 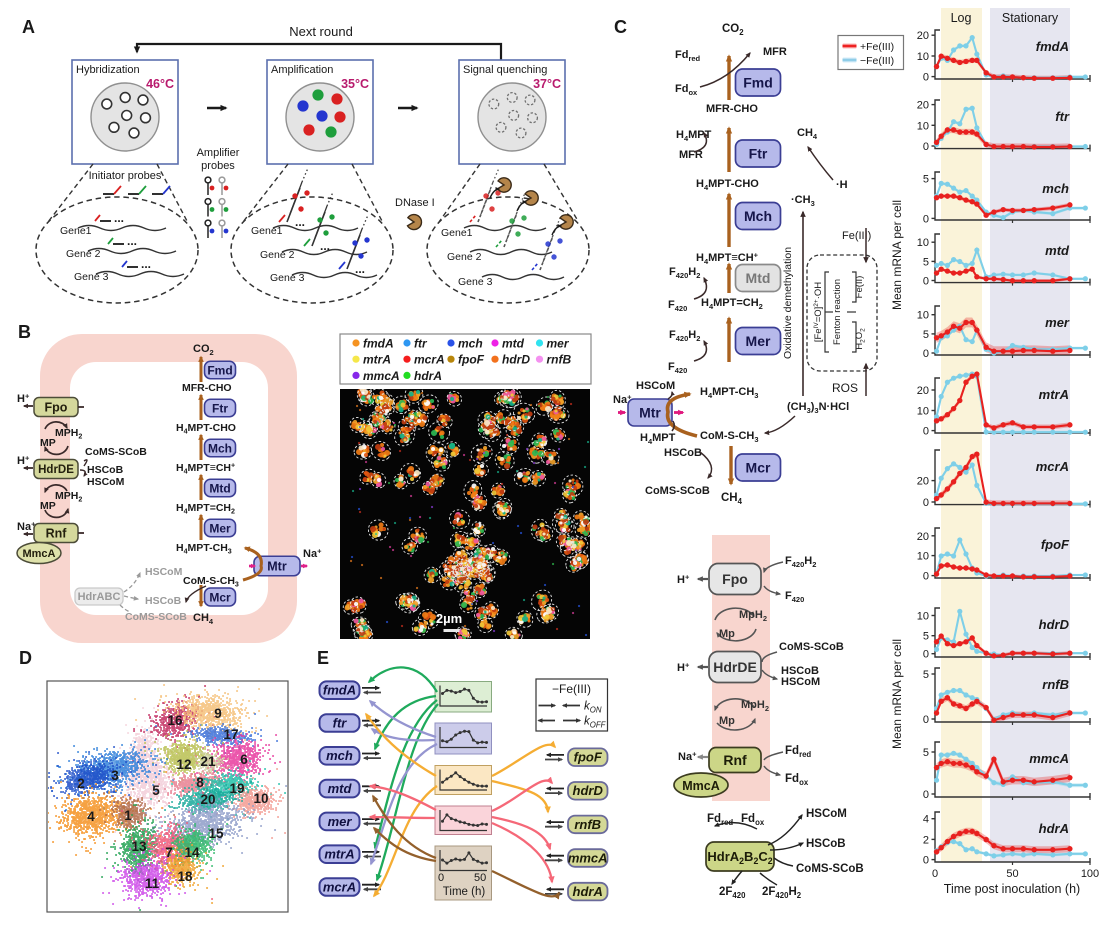 What do you see at coordinates (571, 689) in the screenshot?
I see `svg-text: −Fe(III)` at bounding box center [571, 689].